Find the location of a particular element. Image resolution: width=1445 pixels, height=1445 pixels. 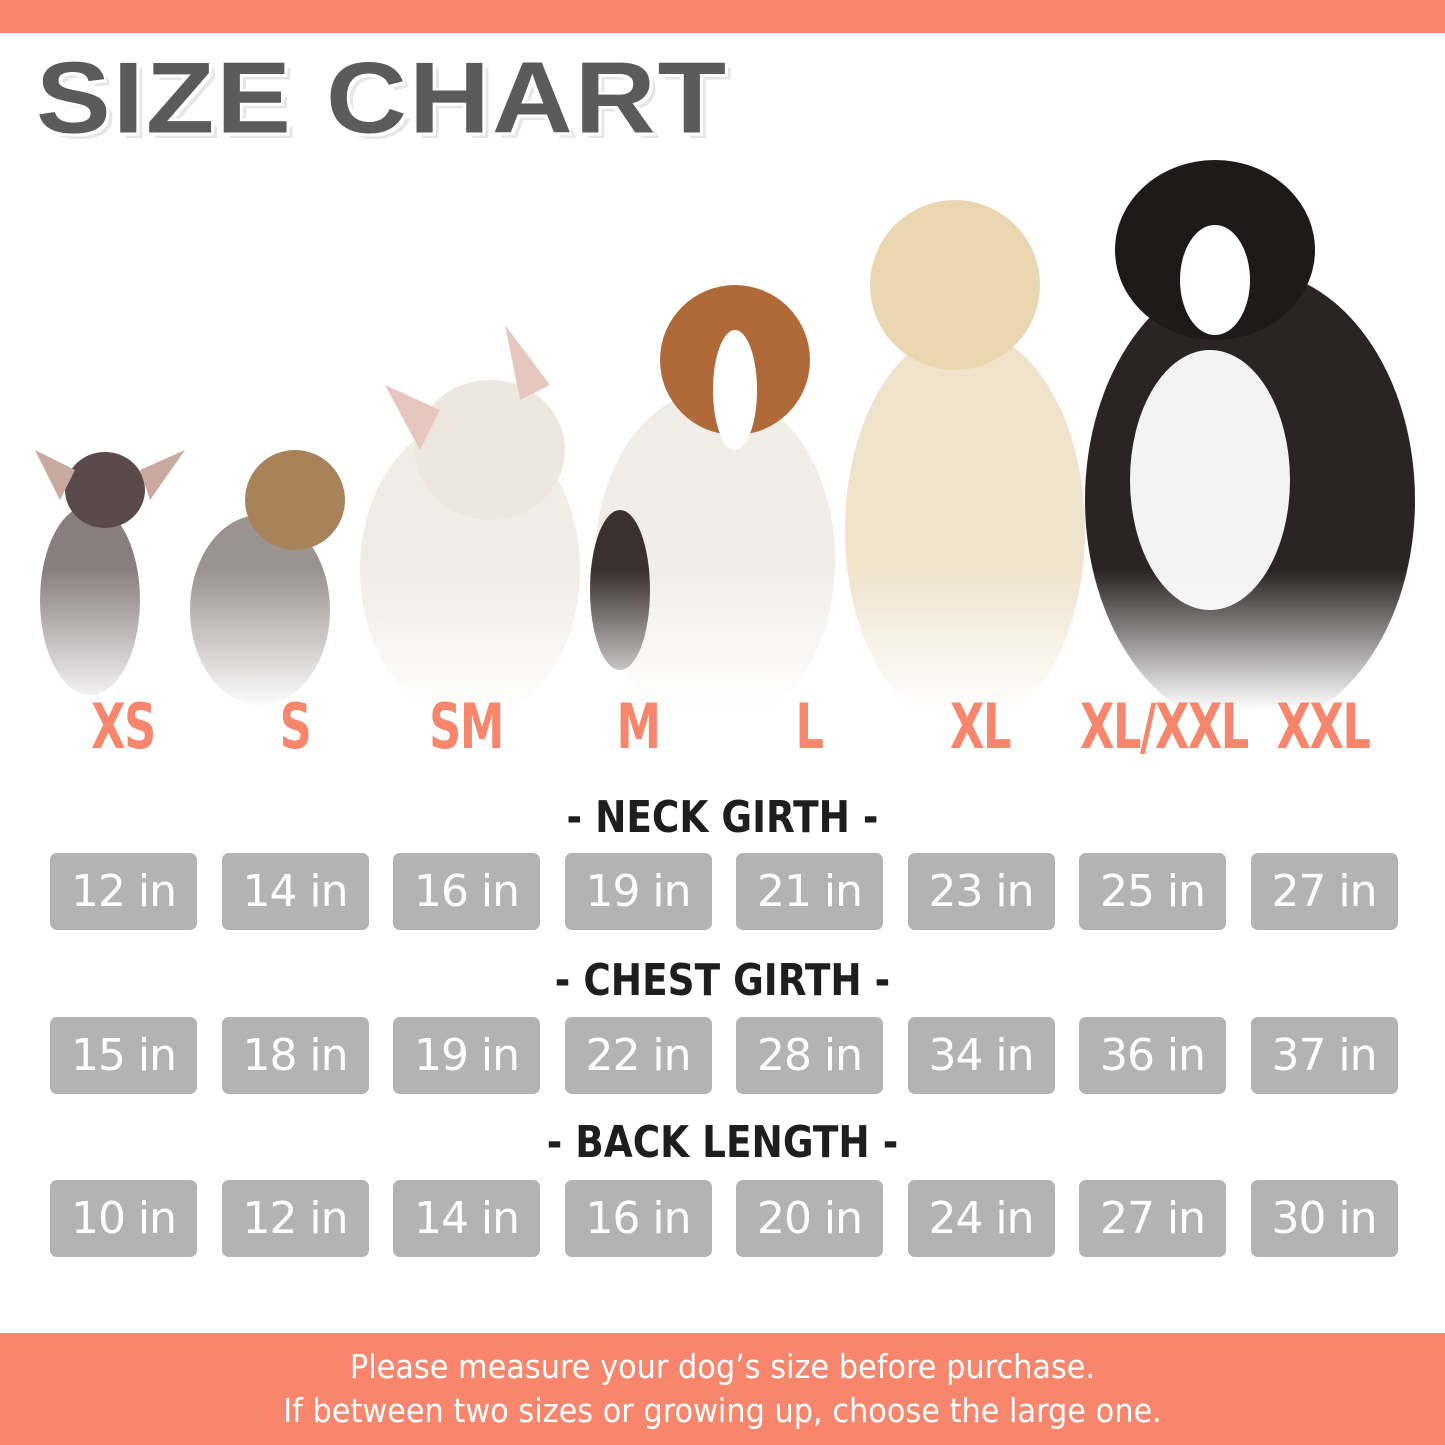

size-label: XL is located at coordinates (980, 726).